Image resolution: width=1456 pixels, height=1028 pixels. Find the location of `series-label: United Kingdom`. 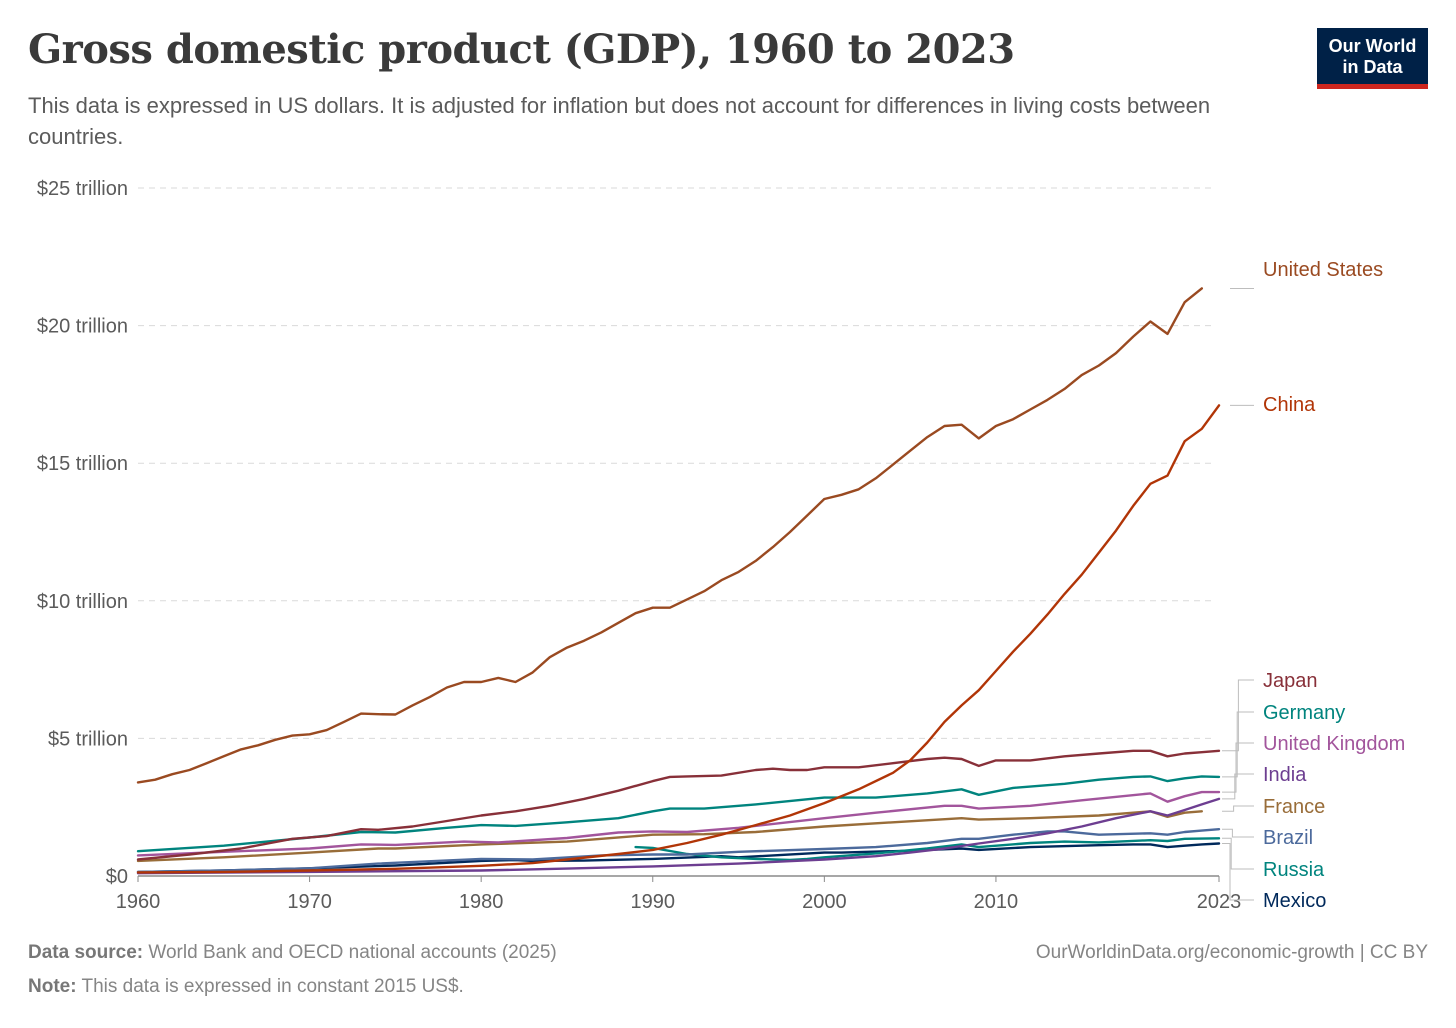

series-label: United Kingdom is located at coordinates (1334, 744).